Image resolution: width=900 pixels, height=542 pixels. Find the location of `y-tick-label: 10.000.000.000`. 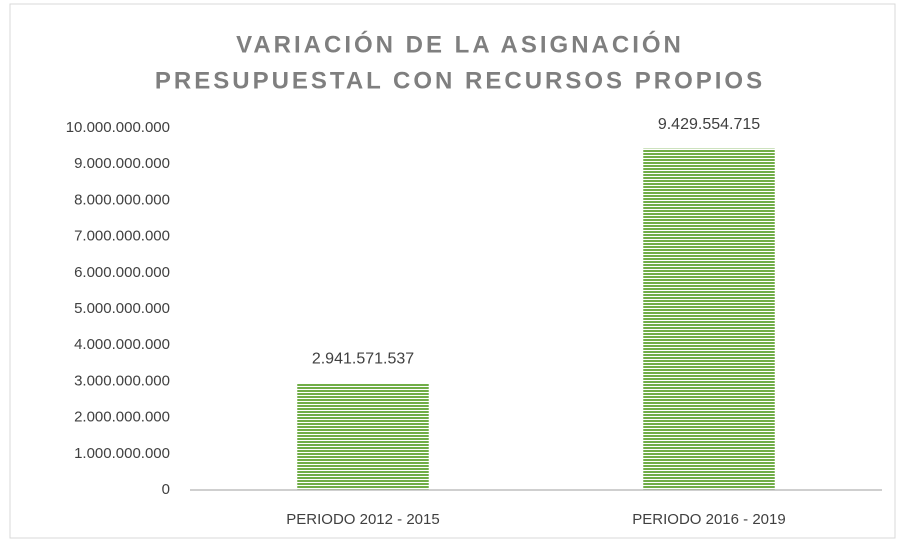

y-tick-label: 10.000.000.000 is located at coordinates (118, 127).